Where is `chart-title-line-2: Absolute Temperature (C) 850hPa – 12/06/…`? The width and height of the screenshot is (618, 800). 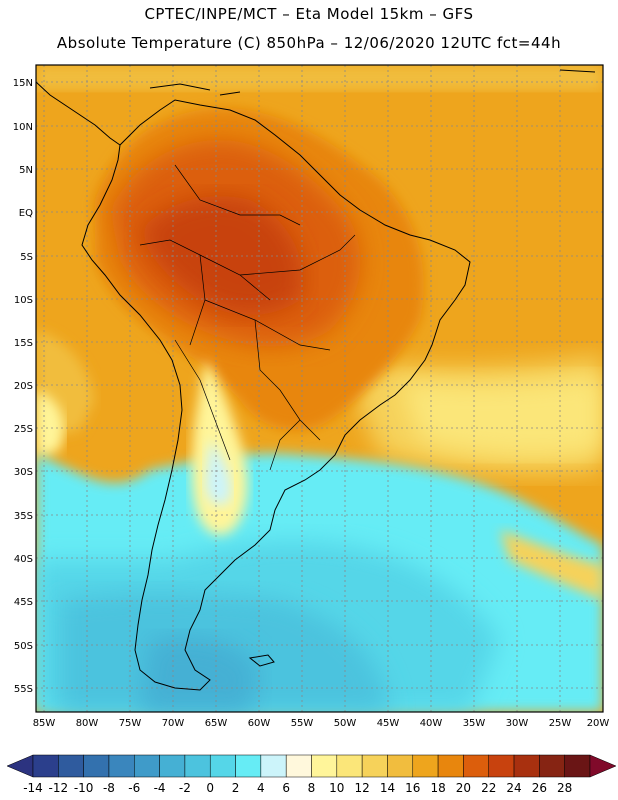 chart-title-line-2: Absolute Temperature (C) 850hPa – 12/06/… is located at coordinates (309, 43).